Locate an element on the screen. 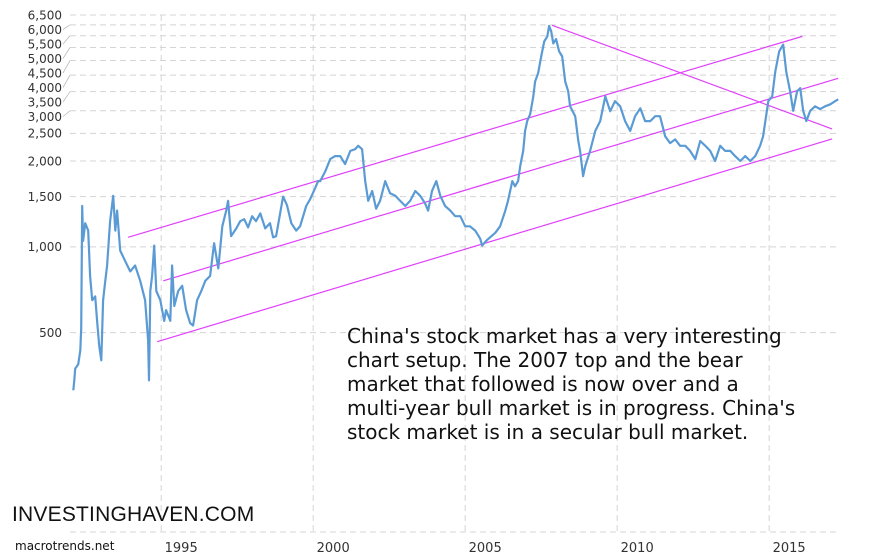  y-tick-label: 5,500 is located at coordinates (45, 44).